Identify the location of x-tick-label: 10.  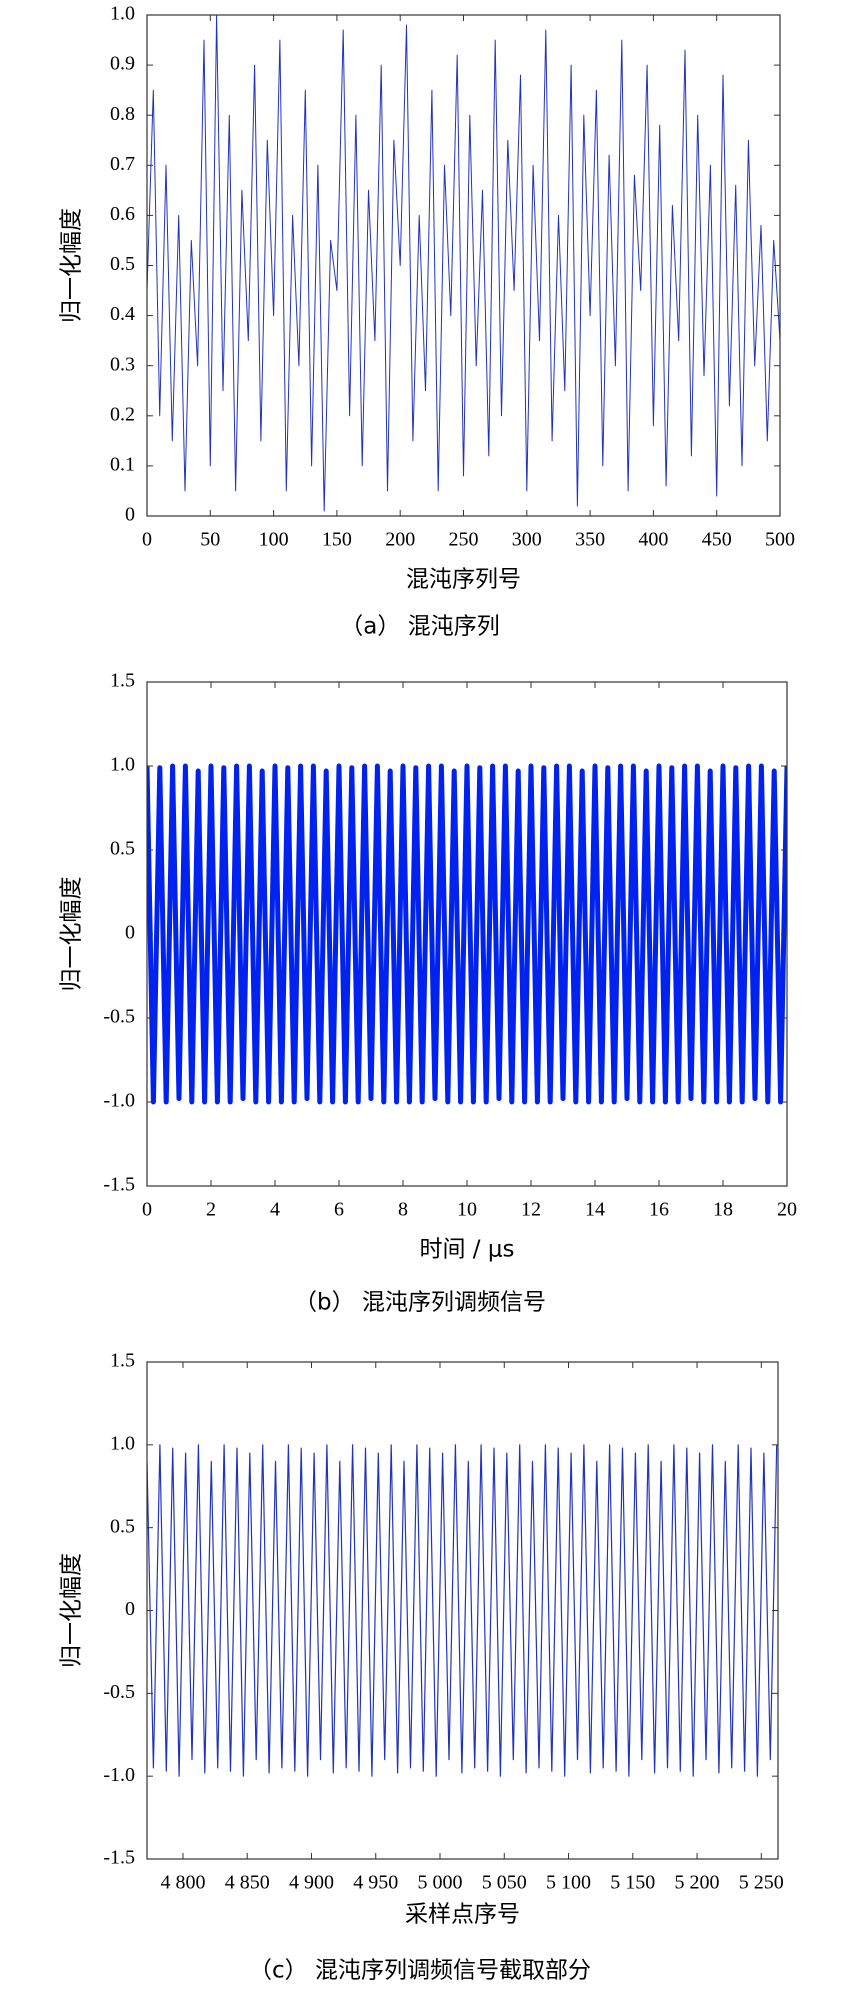
(467, 1210).